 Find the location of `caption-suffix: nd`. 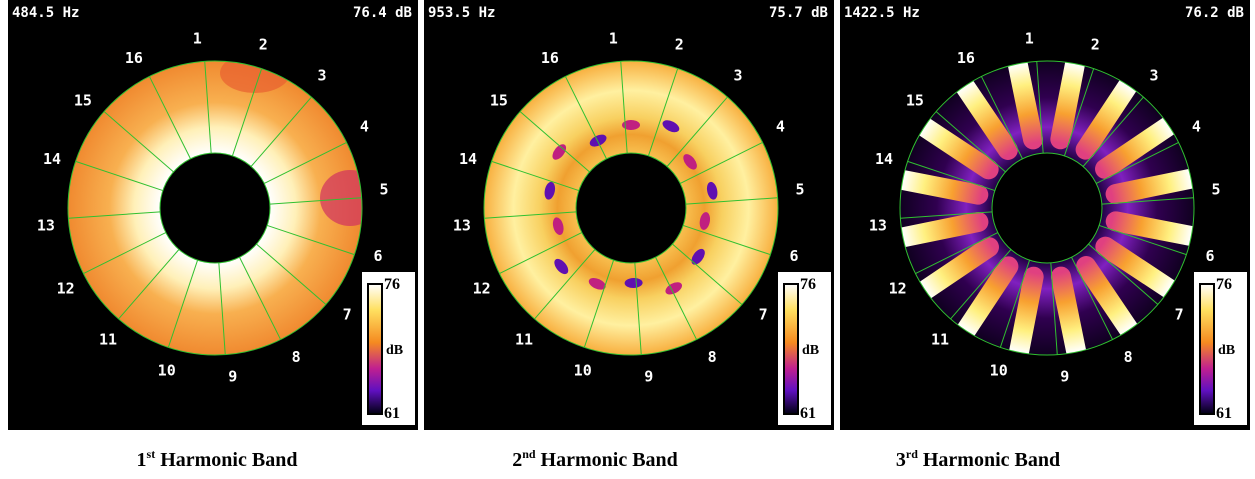

caption-suffix: nd is located at coordinates (529, 454).